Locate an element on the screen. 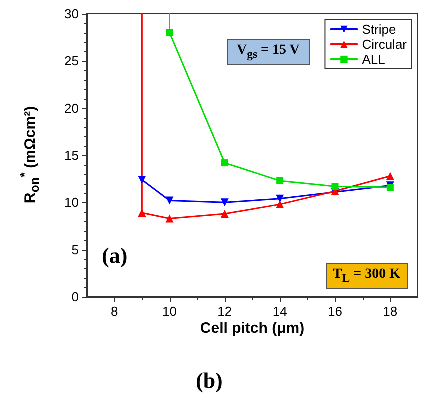 The width and height of the screenshot is (426, 401). legend-label: Circular is located at coordinates (385, 44).